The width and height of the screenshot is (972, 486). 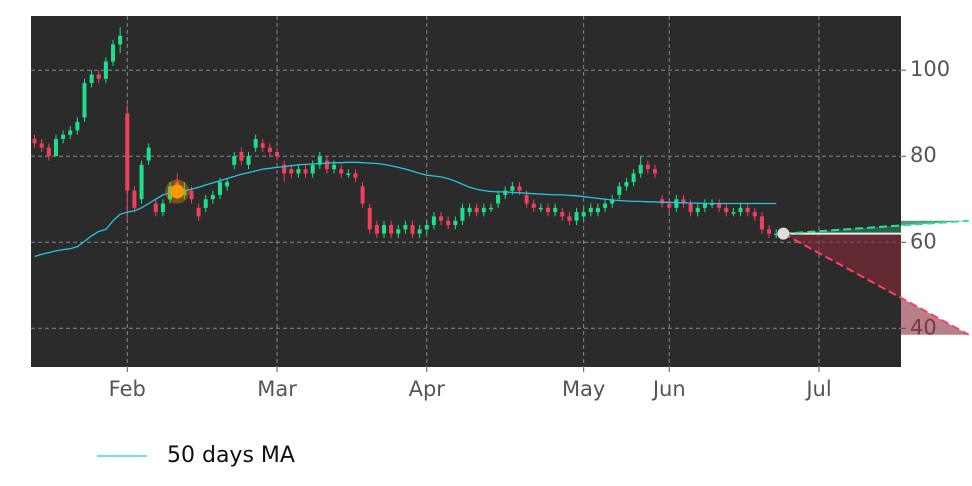 I want to click on x-tick-label: Jul, so click(x=817, y=389).